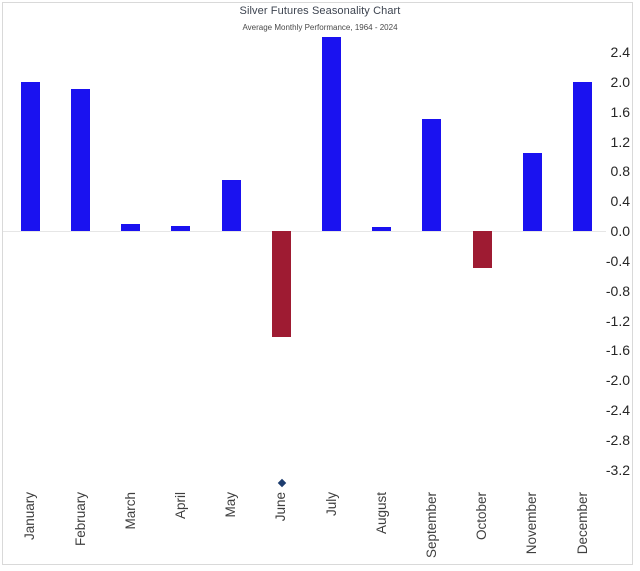 This screenshot has height=571, width=640. Describe the element at coordinates (130, 511) in the screenshot. I see `x-label-march: March` at that location.